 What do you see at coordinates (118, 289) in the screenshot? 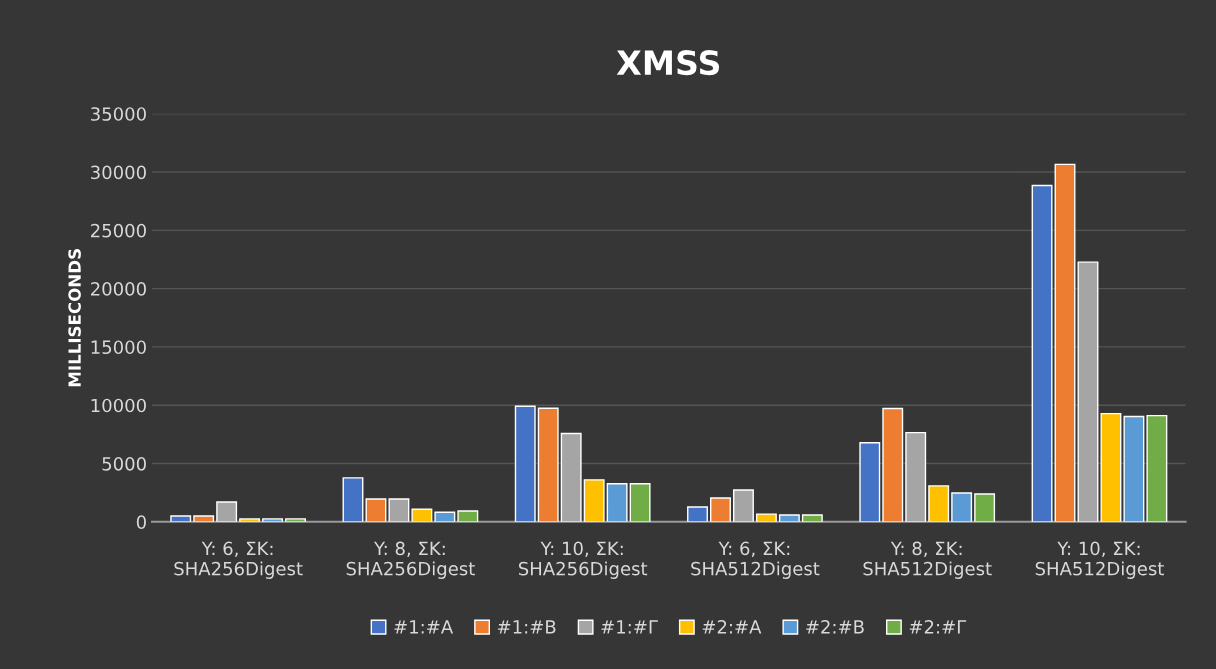
I see `y-tick-label: 20000` at bounding box center [118, 289].